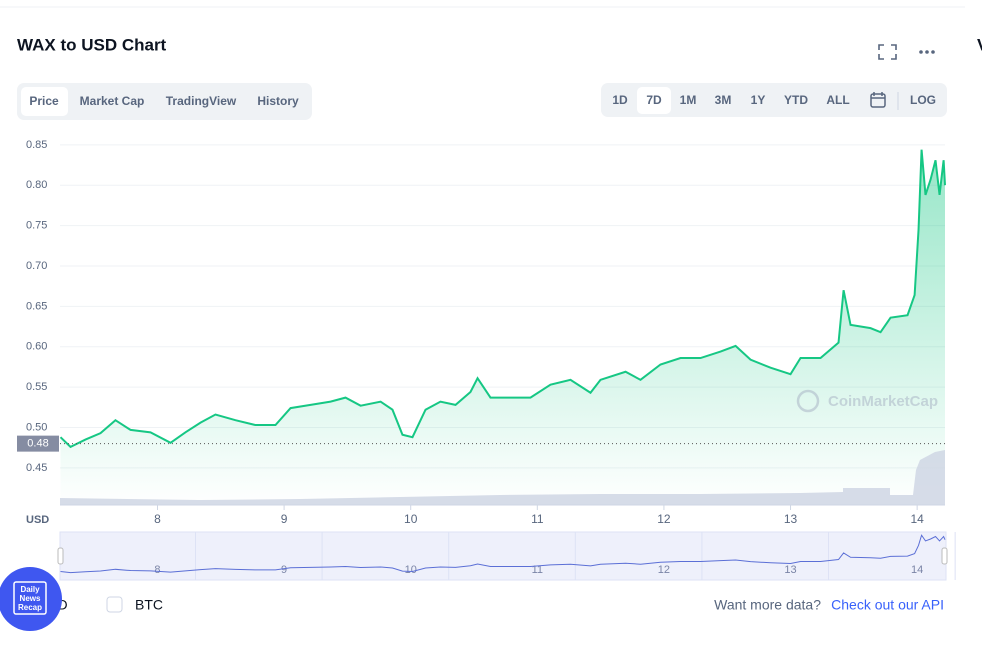 This screenshot has height=650, width=982. I want to click on footer-prompt: Want more data?, so click(767, 605).